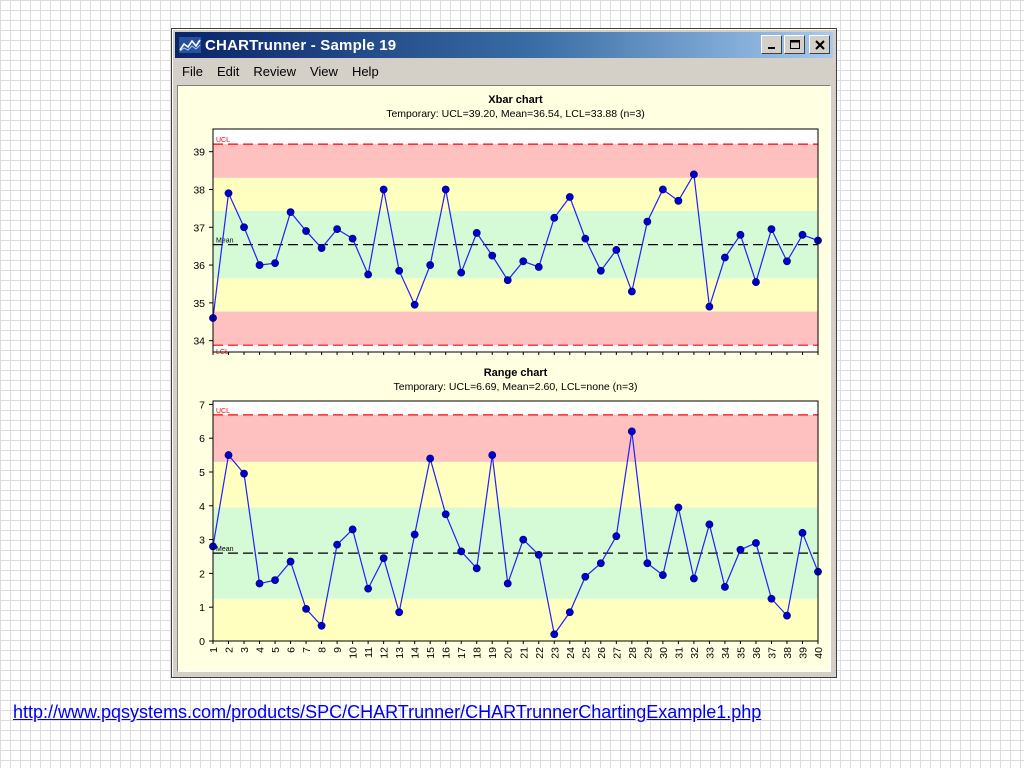  What do you see at coordinates (555, 653) in the screenshot?
I see `x-tick-label: 23` at bounding box center [555, 653].